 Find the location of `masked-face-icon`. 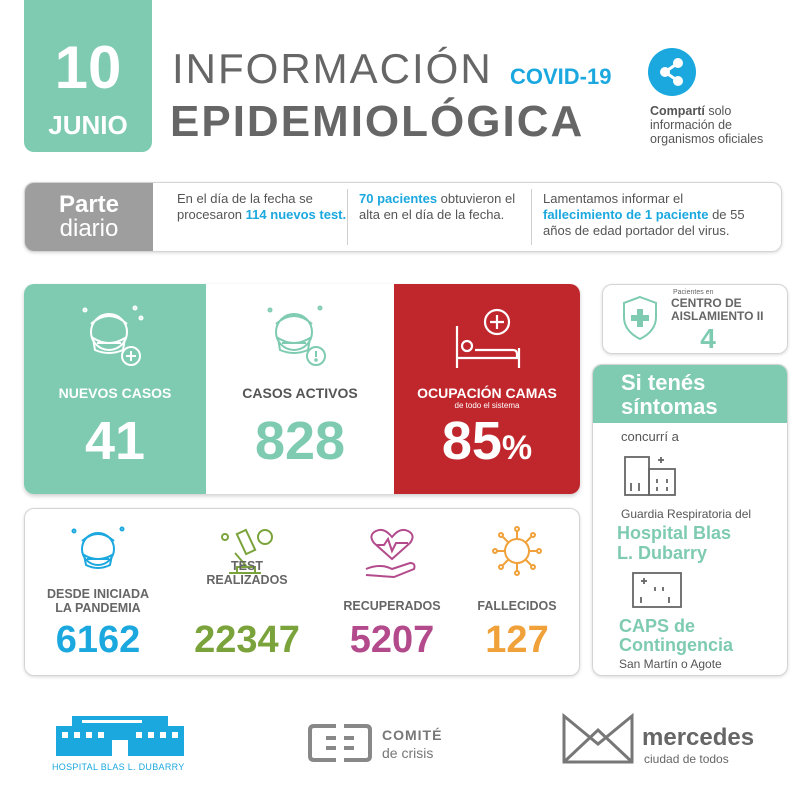

masked-face-icon is located at coordinates (98, 554).